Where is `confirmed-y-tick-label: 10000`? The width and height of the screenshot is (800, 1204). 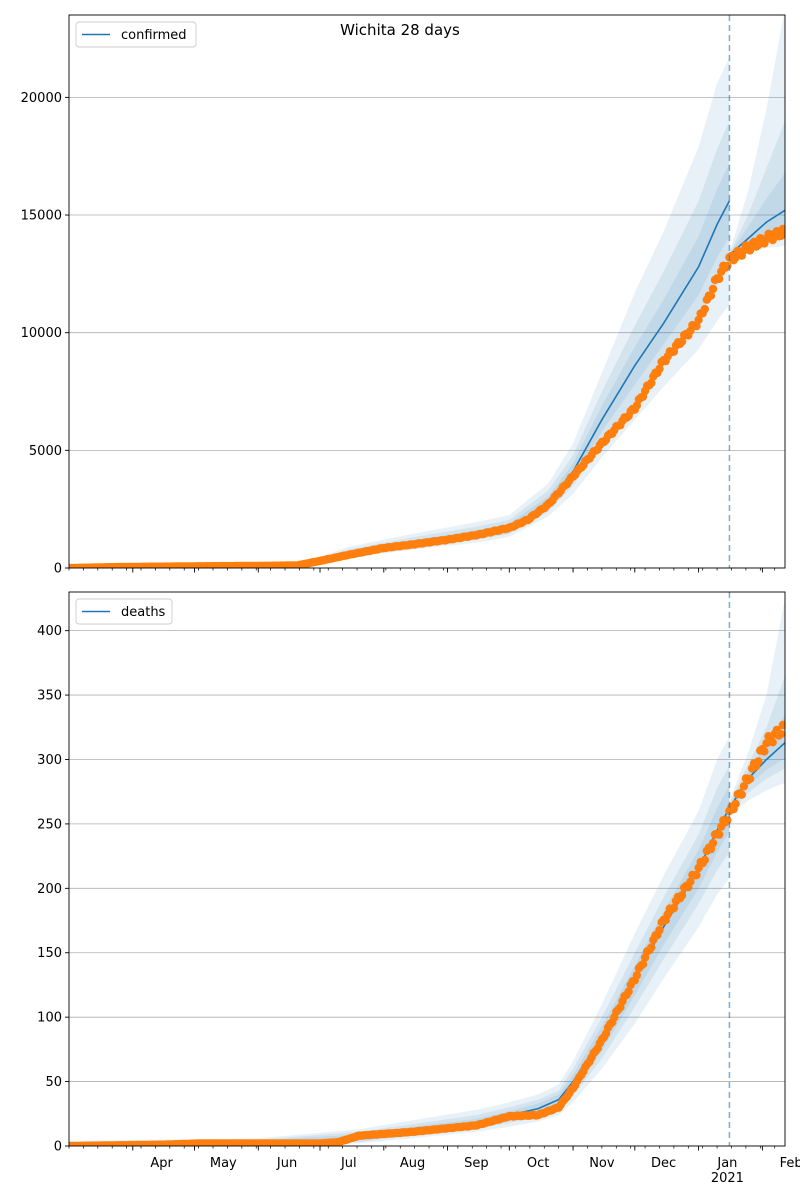
confirmed-y-tick-label: 10000 is located at coordinates (41, 333).